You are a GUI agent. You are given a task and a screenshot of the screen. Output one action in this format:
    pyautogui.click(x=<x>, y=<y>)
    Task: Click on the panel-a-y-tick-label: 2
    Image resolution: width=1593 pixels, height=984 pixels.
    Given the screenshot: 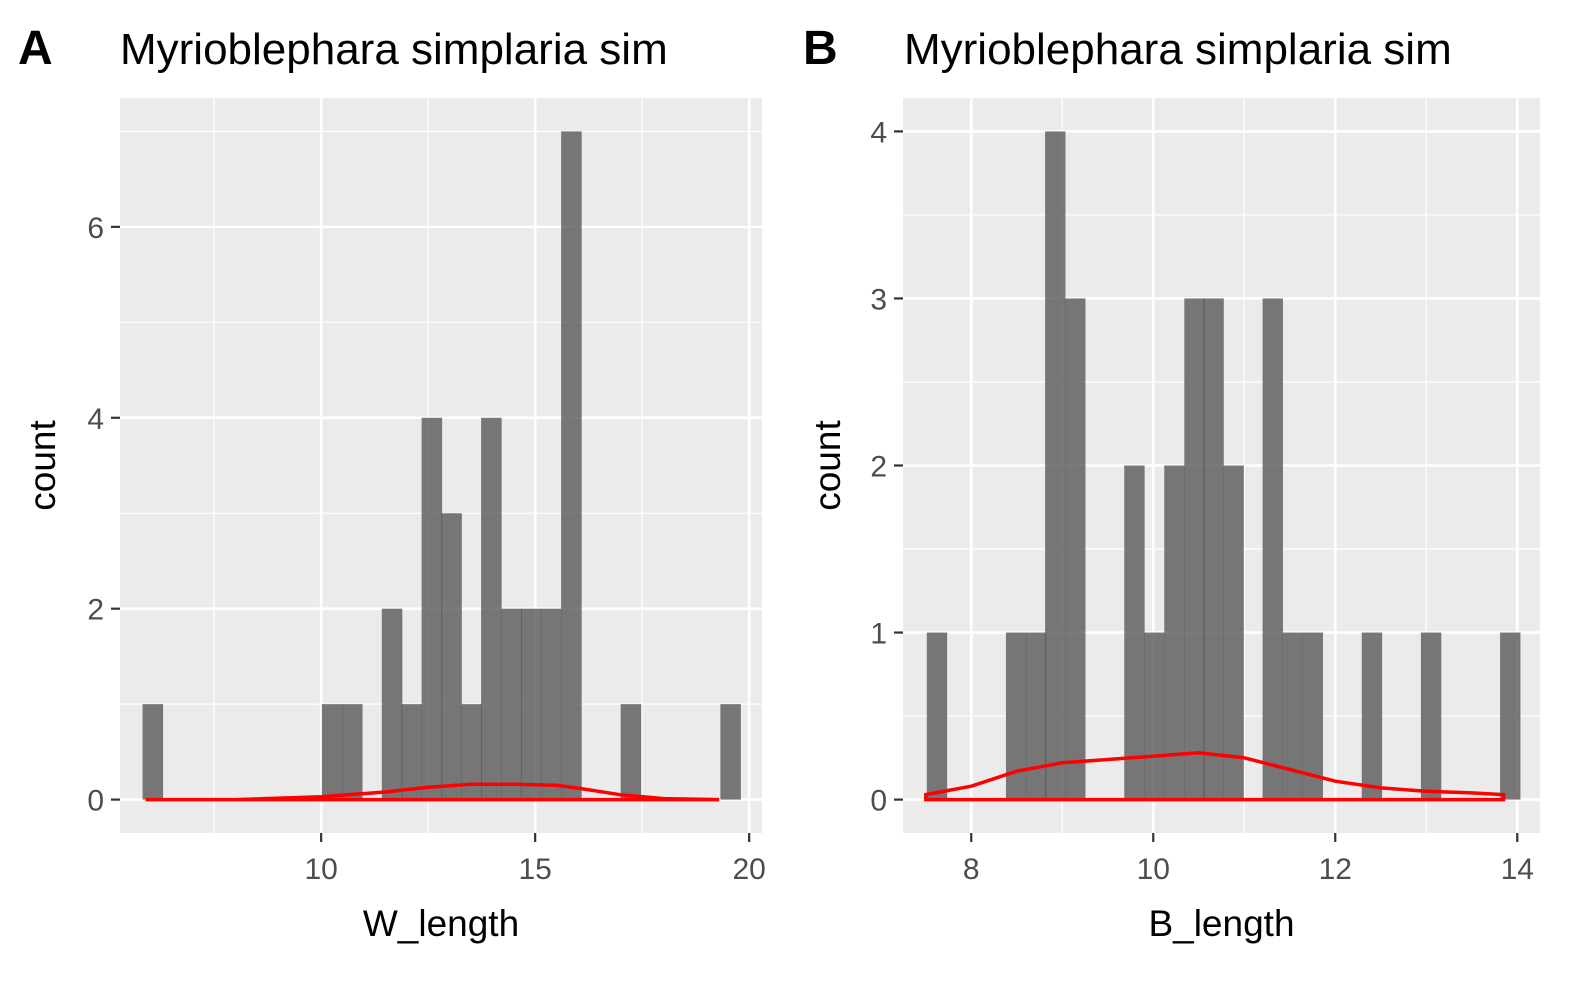 What is the action you would take?
    pyautogui.click(x=95, y=610)
    